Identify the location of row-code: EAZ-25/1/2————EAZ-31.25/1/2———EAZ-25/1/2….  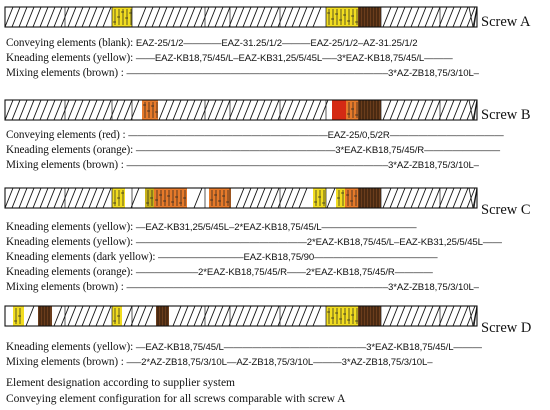
(276, 43).